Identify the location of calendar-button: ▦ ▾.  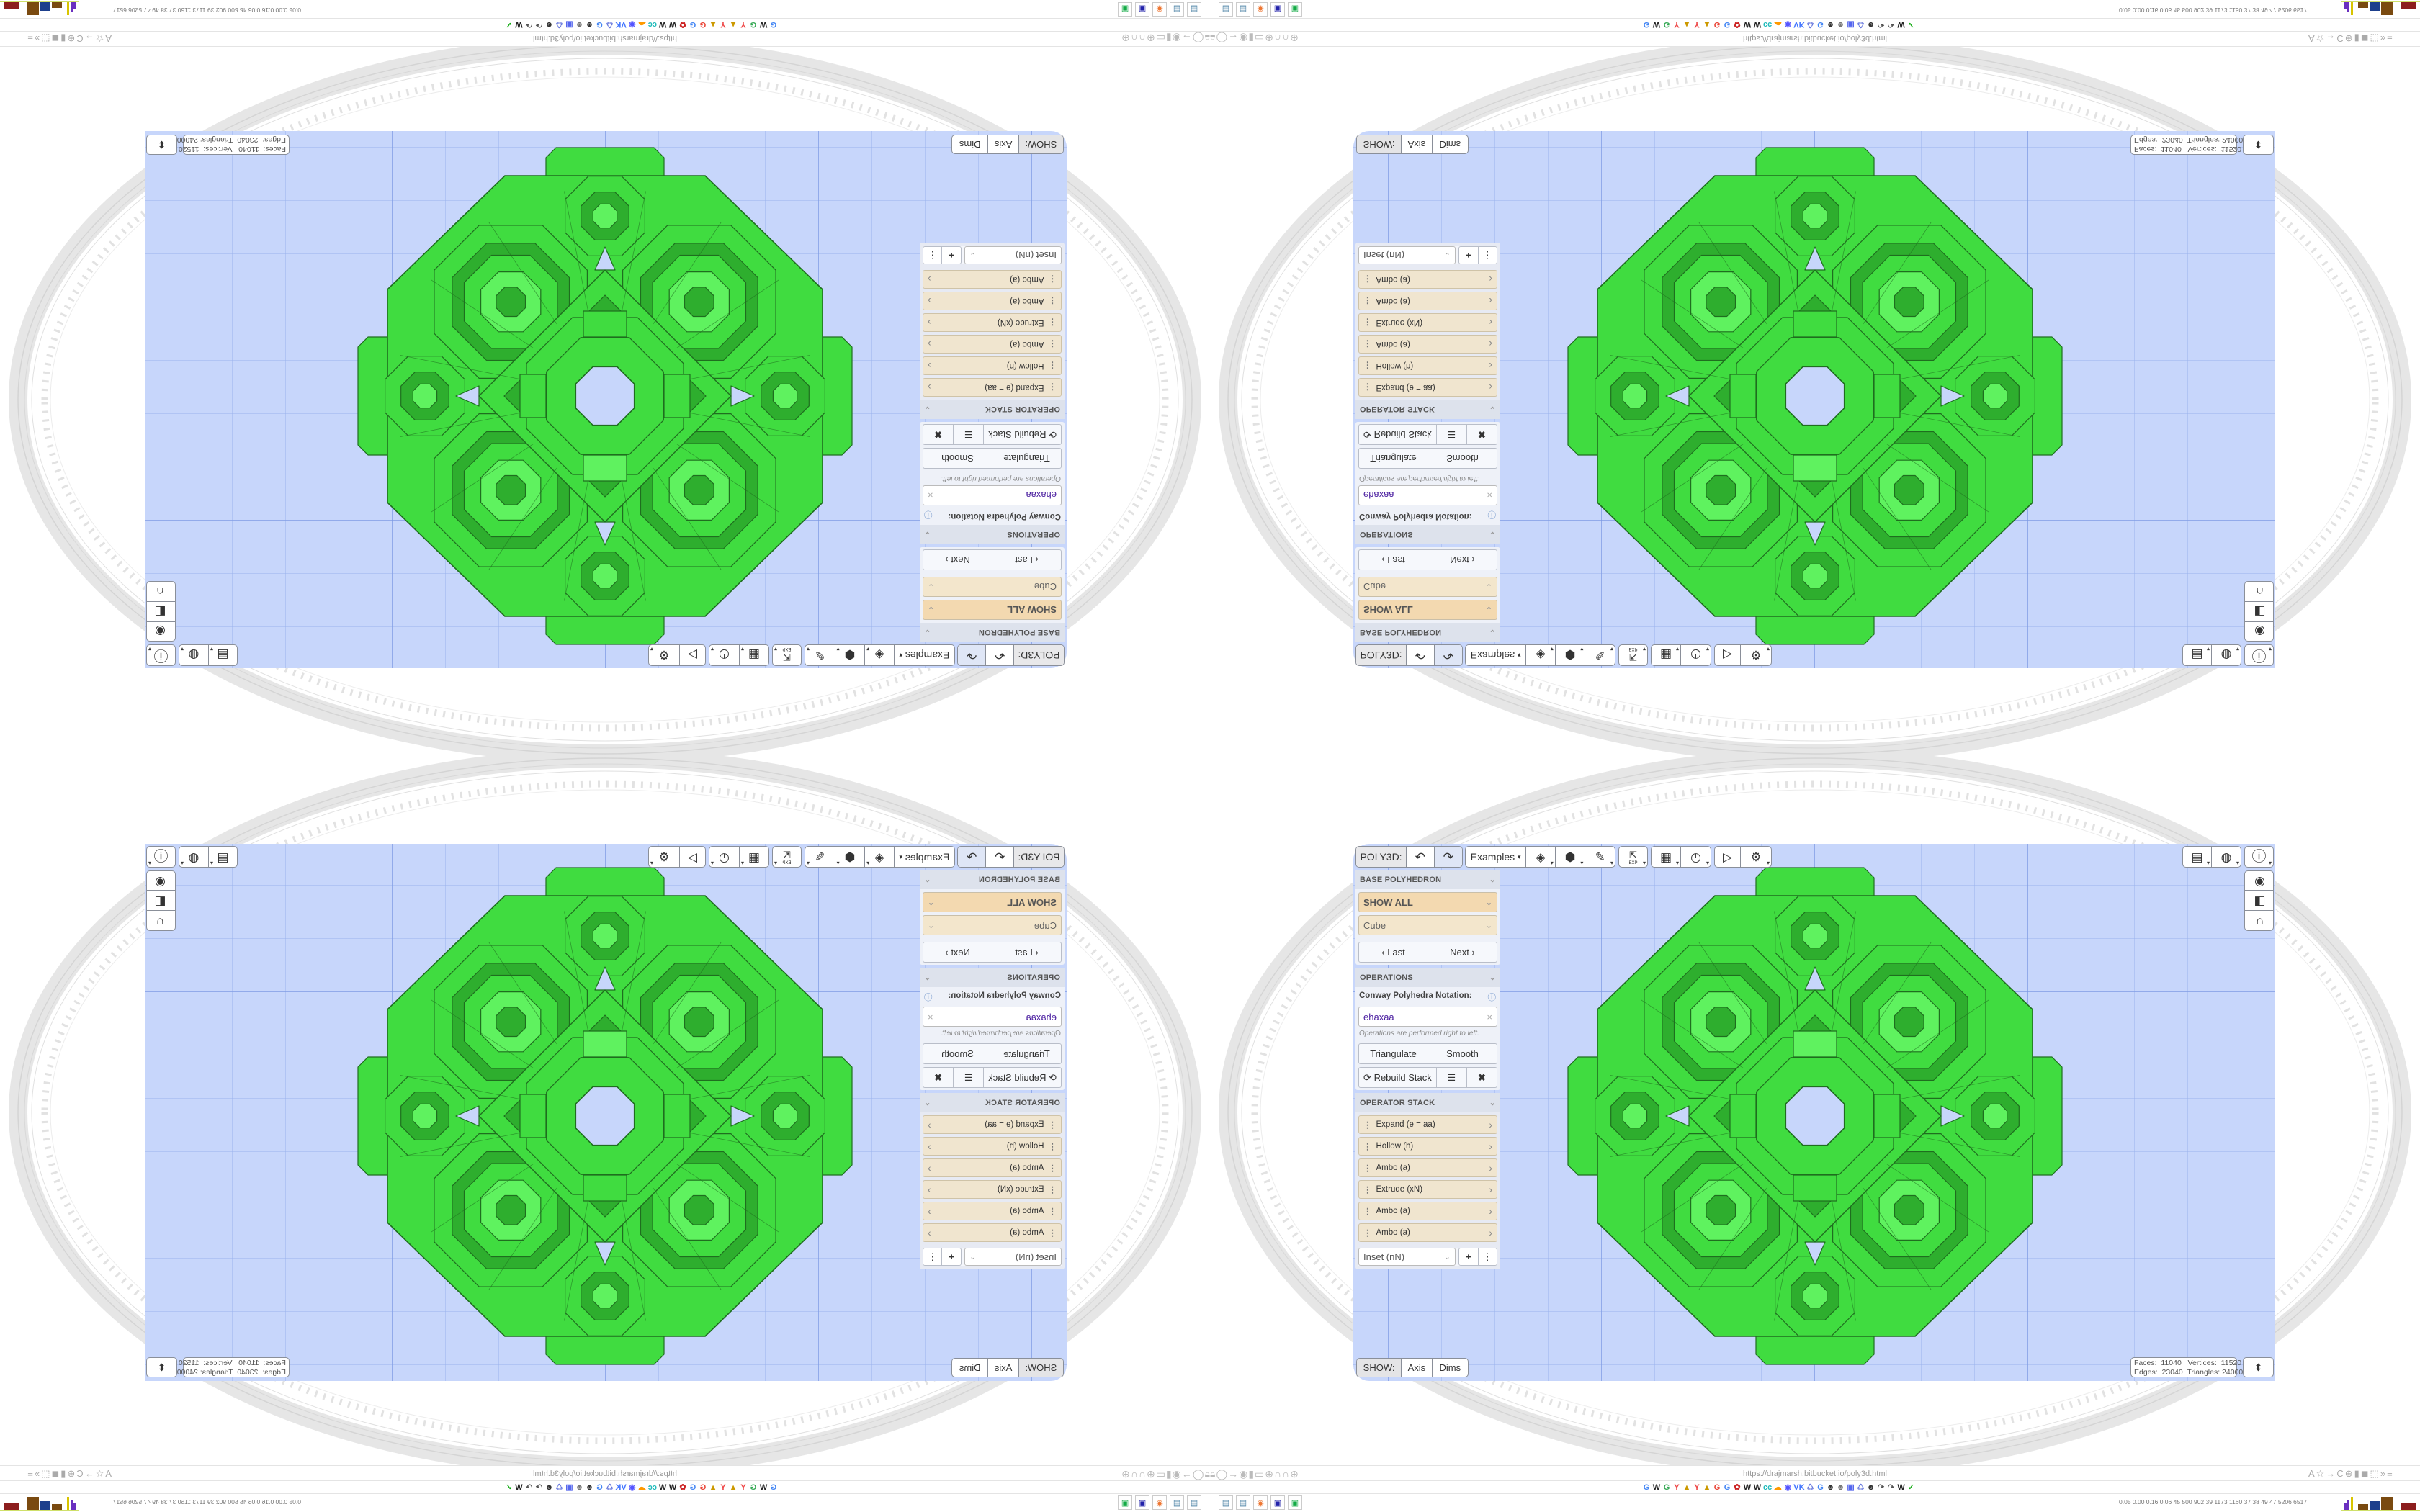
(753, 857).